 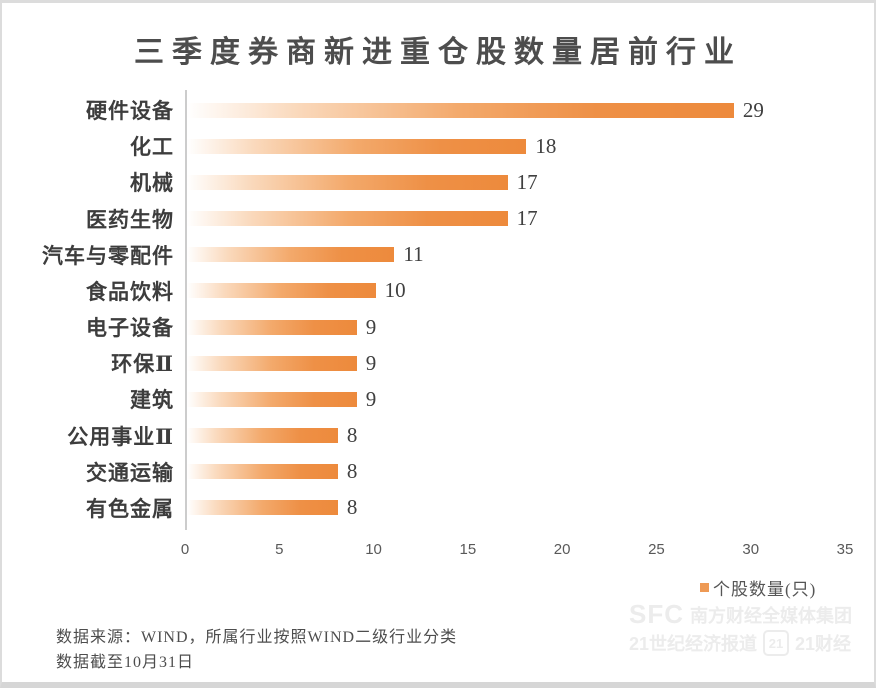 I want to click on bar-row: 医药生物 17, so click(x=438, y=219).